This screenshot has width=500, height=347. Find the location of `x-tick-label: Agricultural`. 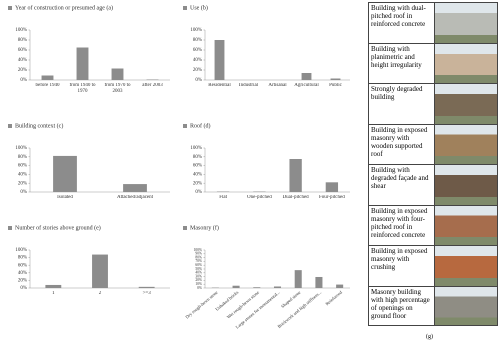

x-tick-label: Agricultural is located at coordinates (306, 85).